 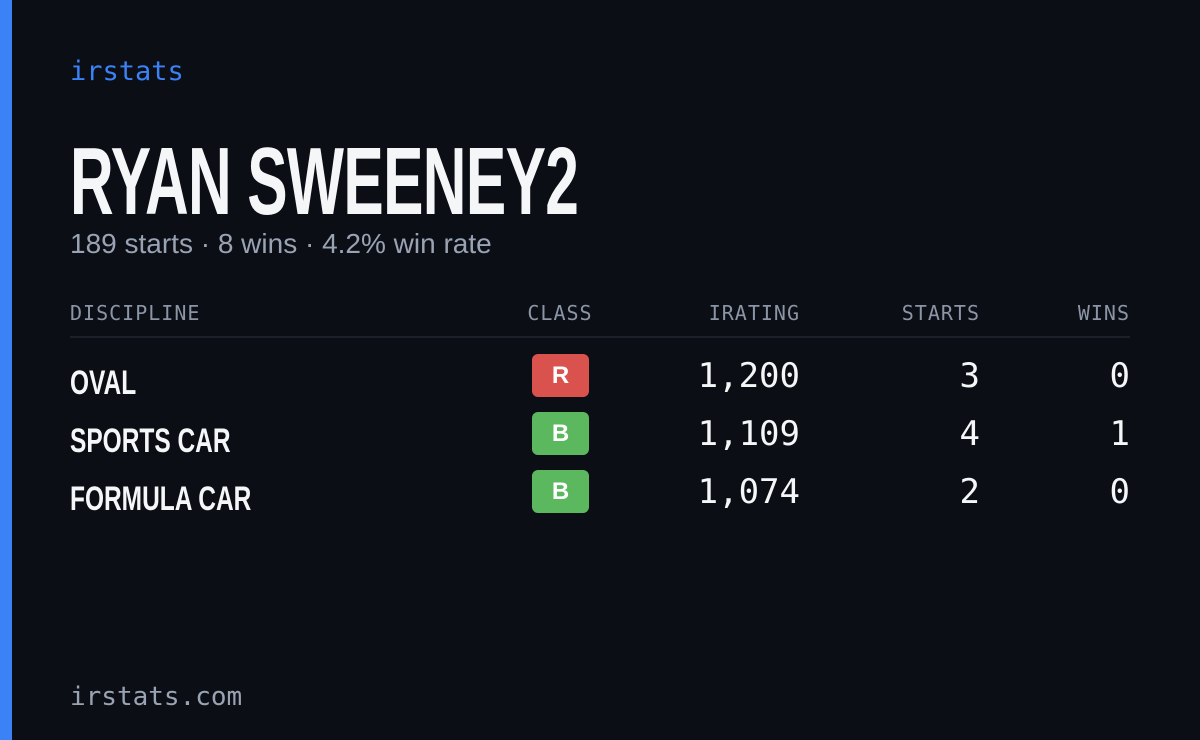 What do you see at coordinates (103, 383) in the screenshot?
I see `discipline: OVAL` at bounding box center [103, 383].